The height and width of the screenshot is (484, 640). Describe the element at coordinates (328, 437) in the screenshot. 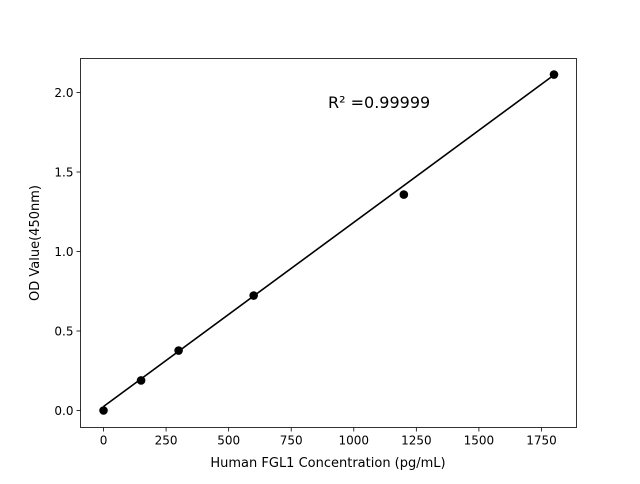

I see `x-ticks: 0 250 500 750 1000 1250 1500 1750` at that location.